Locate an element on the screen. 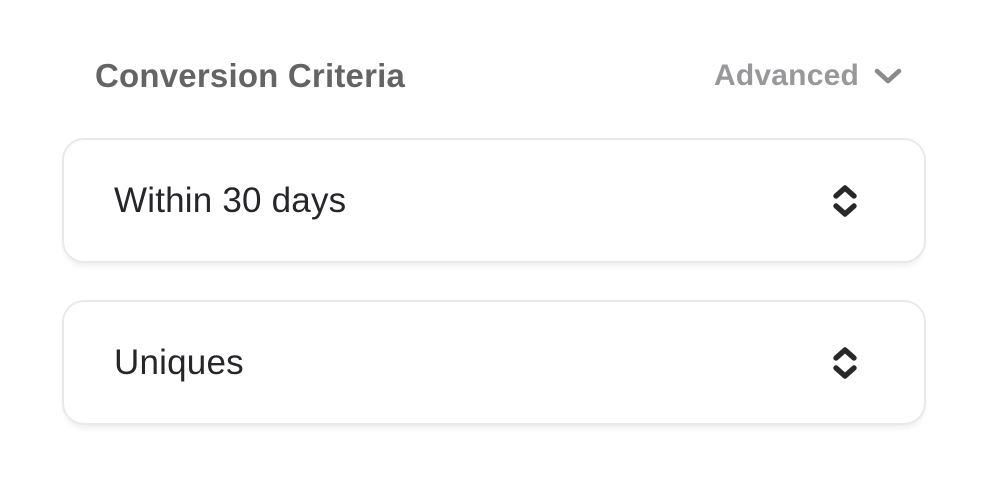 This screenshot has width=986, height=490. advanced-toggle-label: Advanced is located at coordinates (786, 75).